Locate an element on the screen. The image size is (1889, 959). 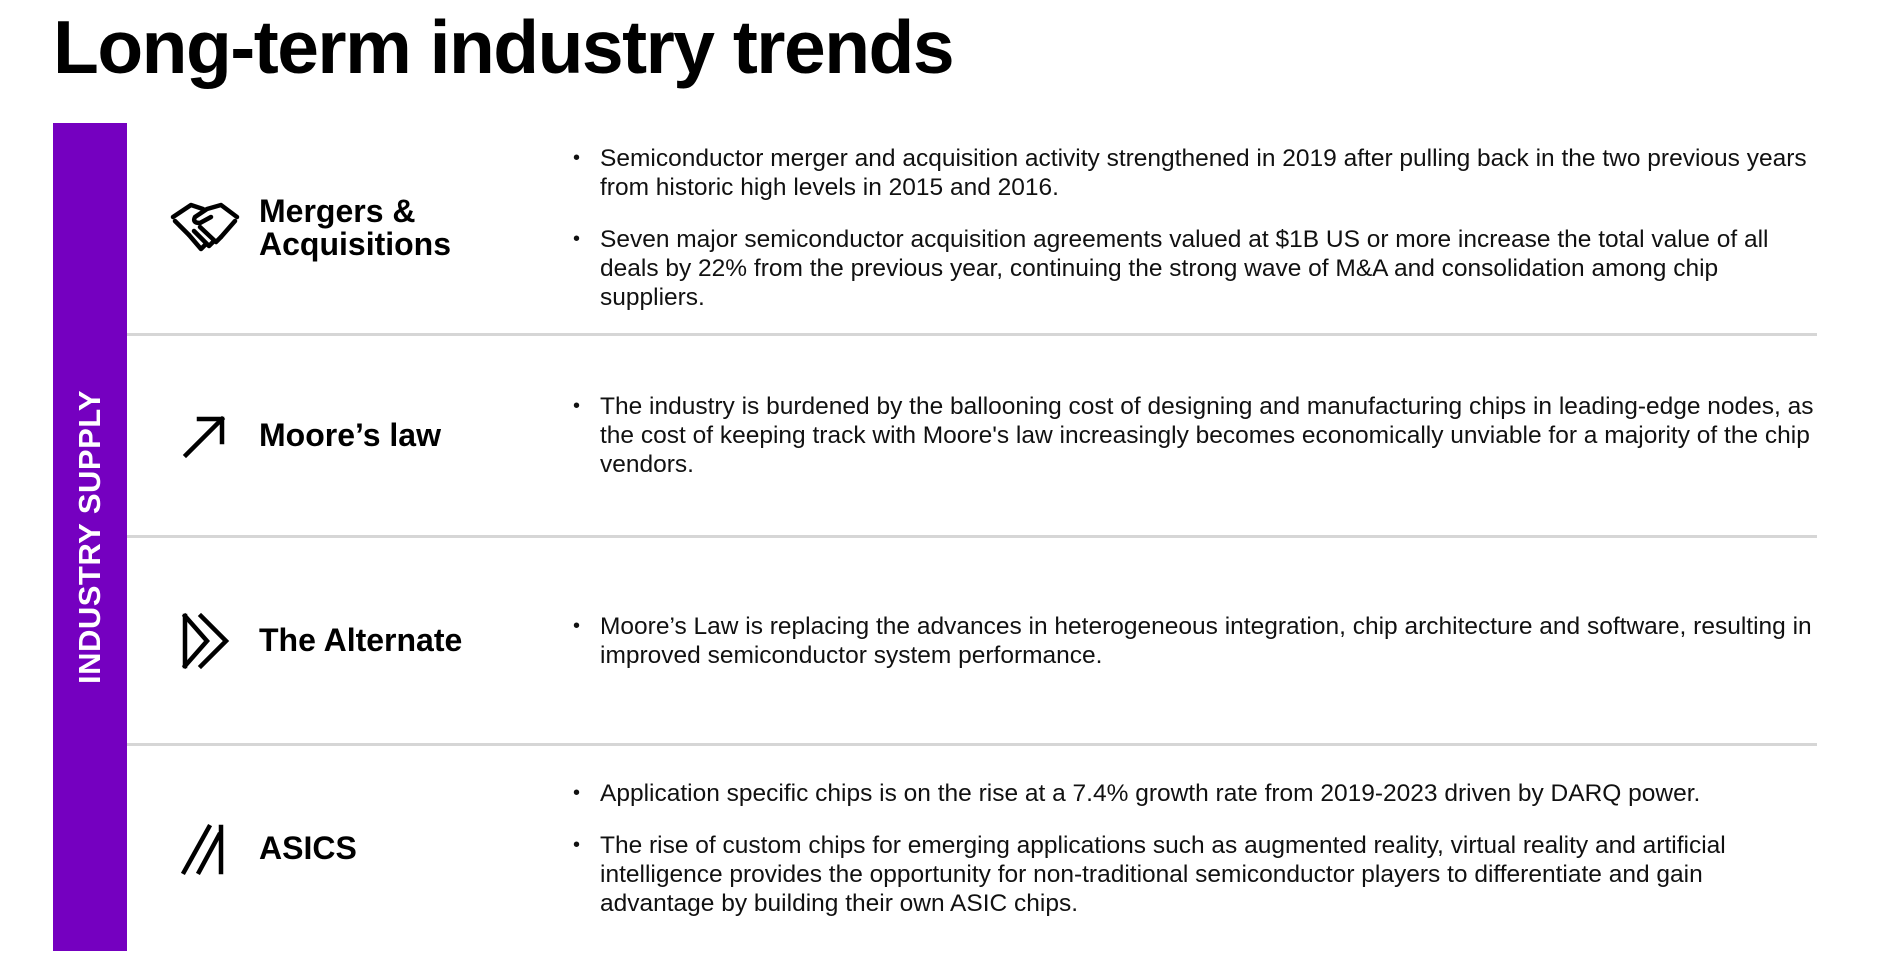
trend-title: Mergers & Acquisitions is located at coordinates (355, 227).